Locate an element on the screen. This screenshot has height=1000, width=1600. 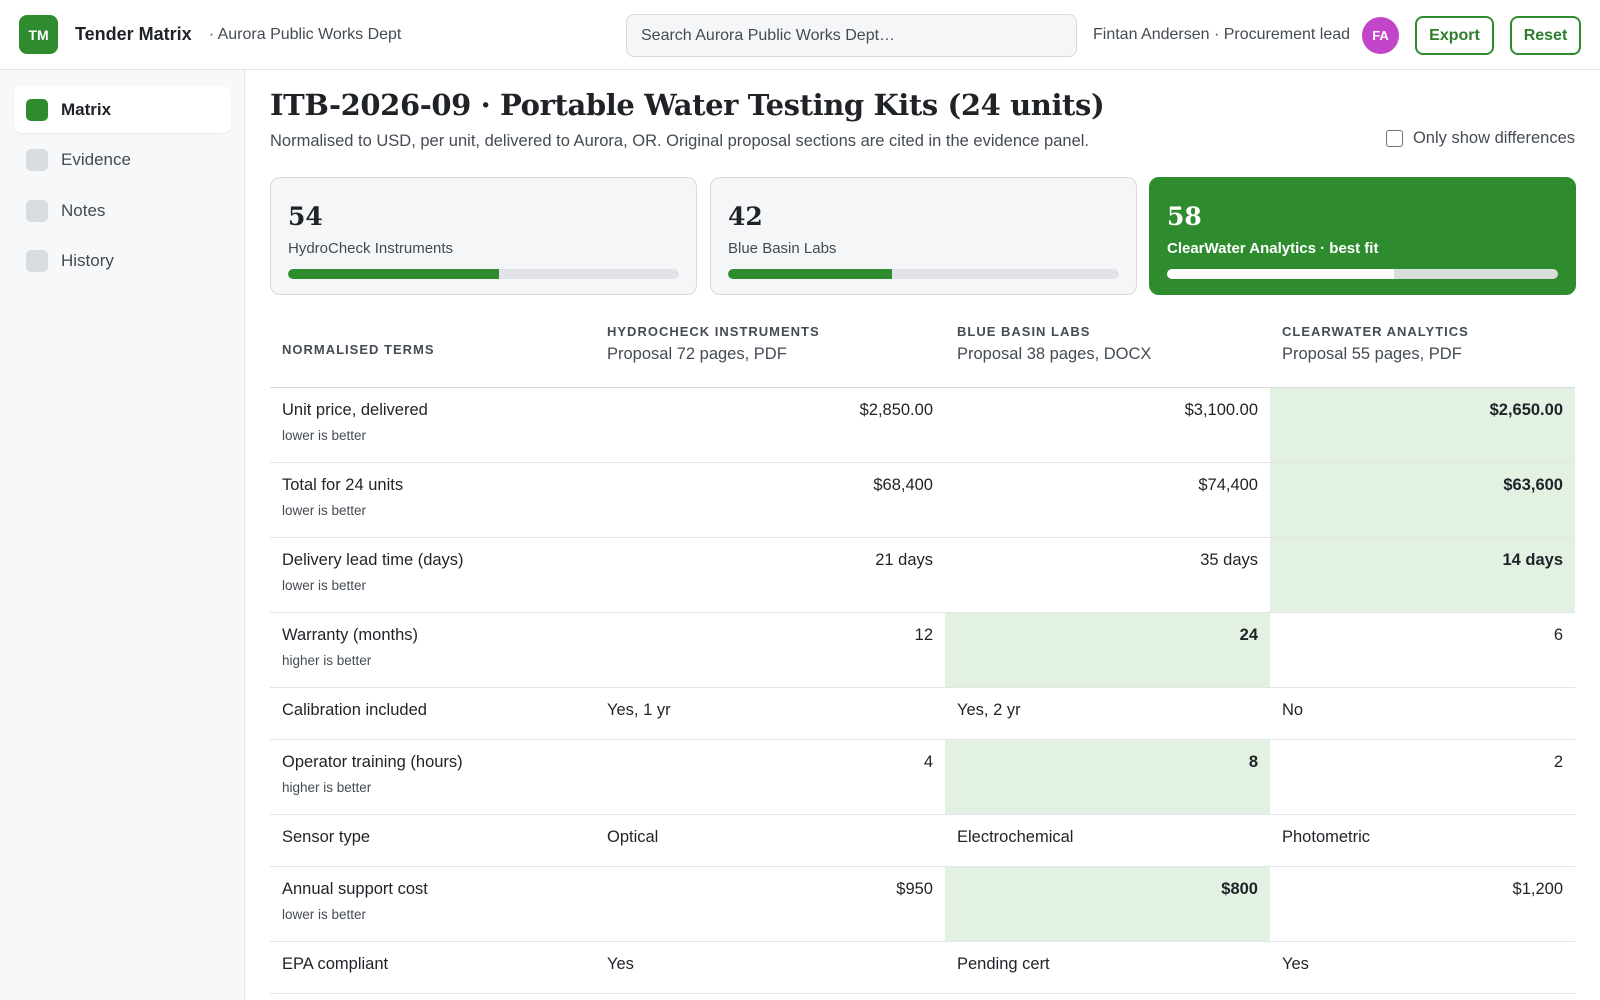
vendor-name: Blue Basin Labs is located at coordinates (782, 248).